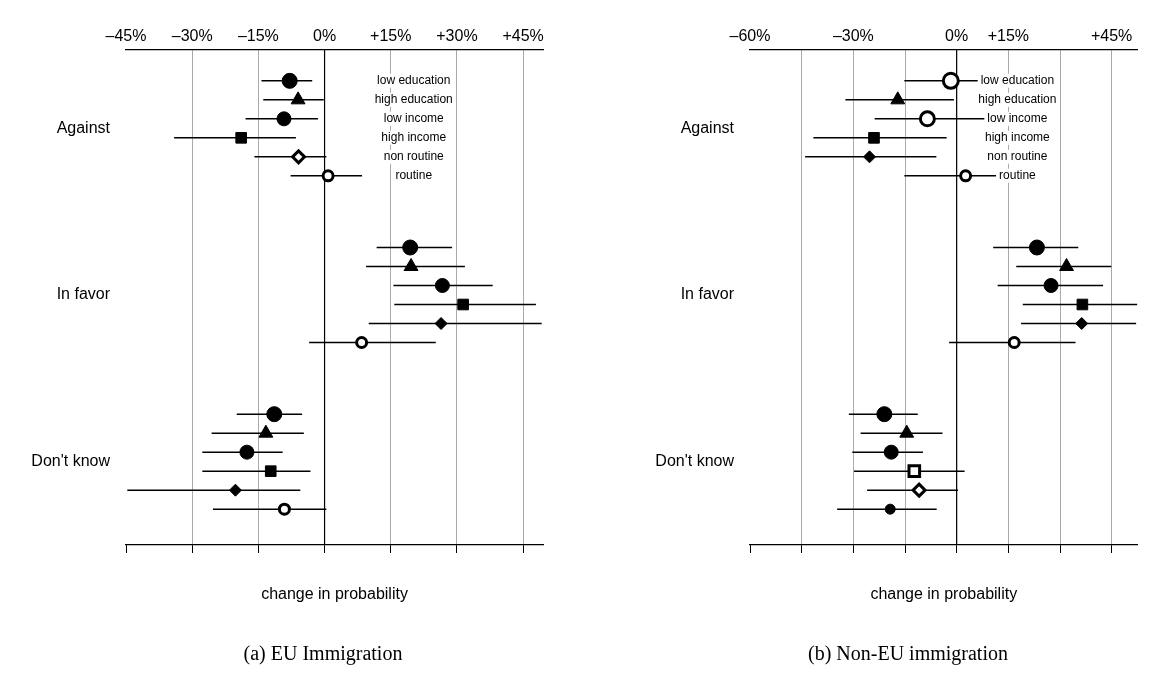 Image resolution: width=1156 pixels, height=677 pixels. I want to click on x-tick-label: –45%, so click(126, 35).